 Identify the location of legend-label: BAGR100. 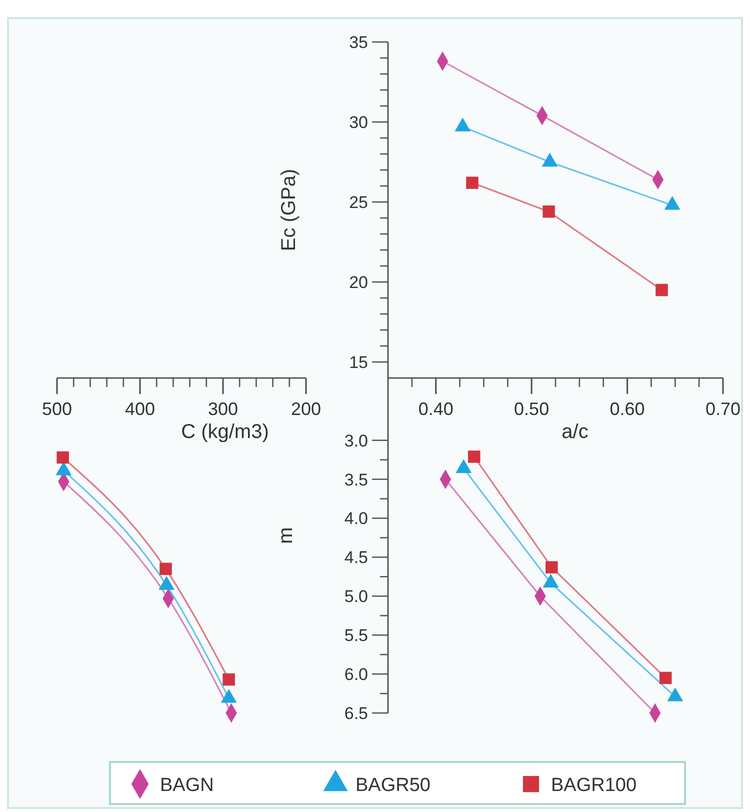
(594, 785).